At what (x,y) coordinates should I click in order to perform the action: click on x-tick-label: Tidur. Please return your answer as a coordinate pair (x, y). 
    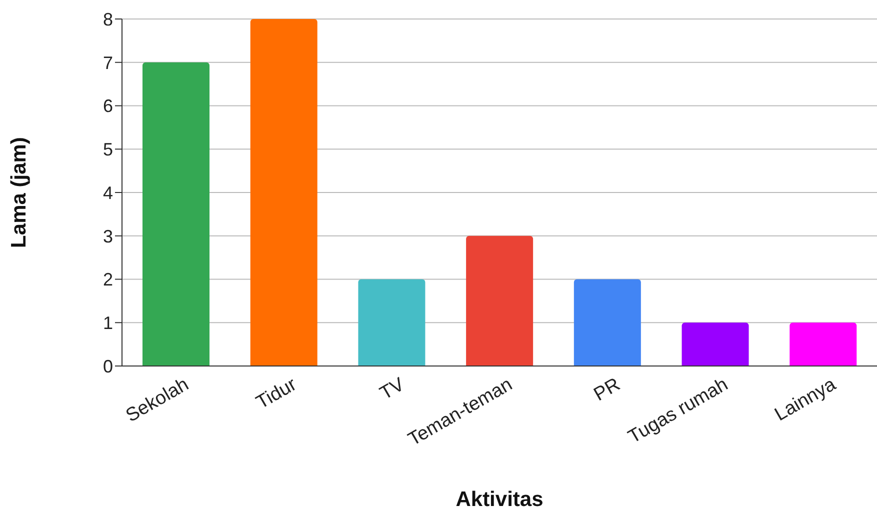
    Looking at the image, I should click on (276, 394).